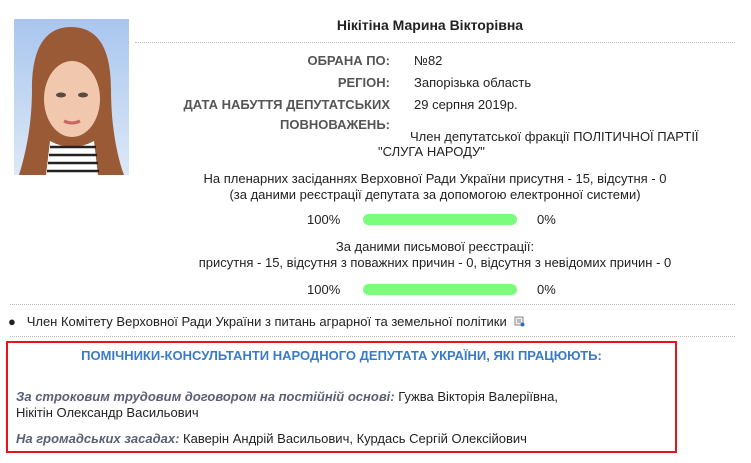  What do you see at coordinates (324, 289) in the screenshot?
I see `written-present-pct: 100%` at bounding box center [324, 289].